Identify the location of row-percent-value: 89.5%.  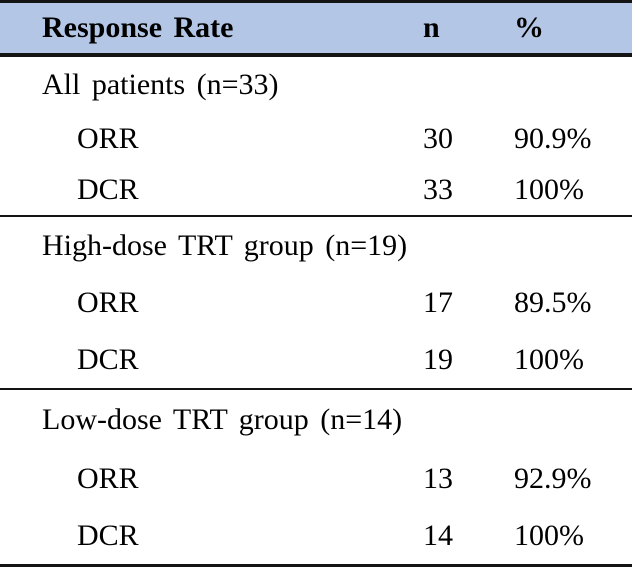
(553, 302).